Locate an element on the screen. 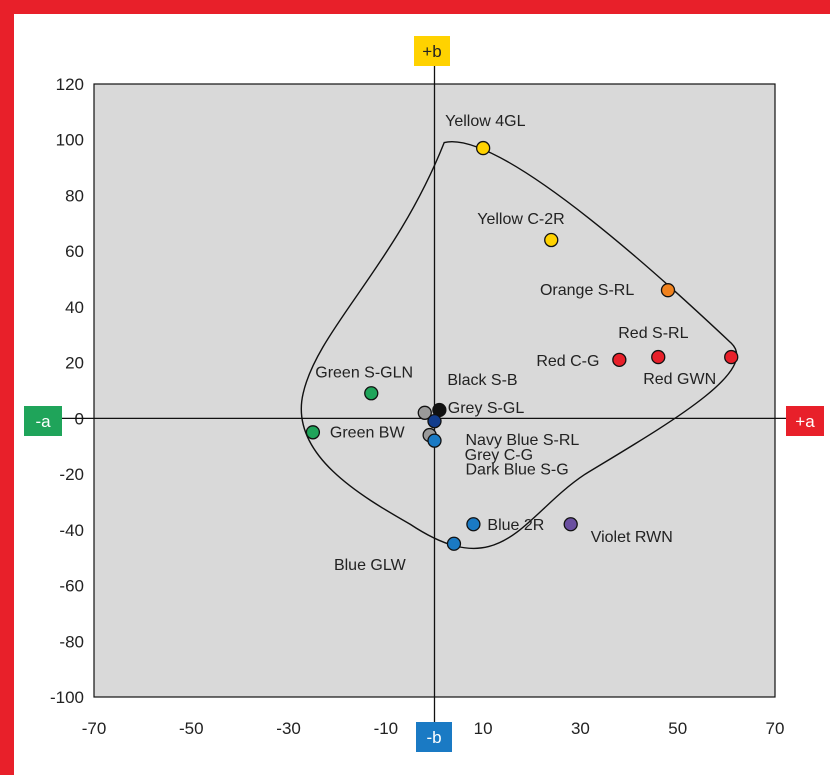 The image size is (830, 775). label-dark-blue-s-g: Dark Blue S-G is located at coordinates (517, 470).